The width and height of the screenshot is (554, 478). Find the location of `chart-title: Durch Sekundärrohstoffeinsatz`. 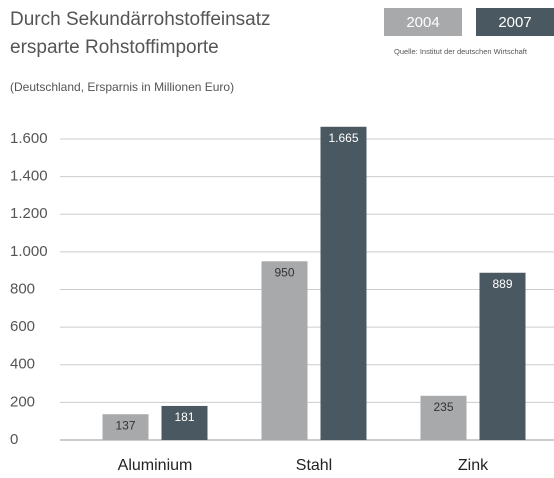

chart-title: Durch Sekundärrohstoffeinsatz is located at coordinates (140, 19).